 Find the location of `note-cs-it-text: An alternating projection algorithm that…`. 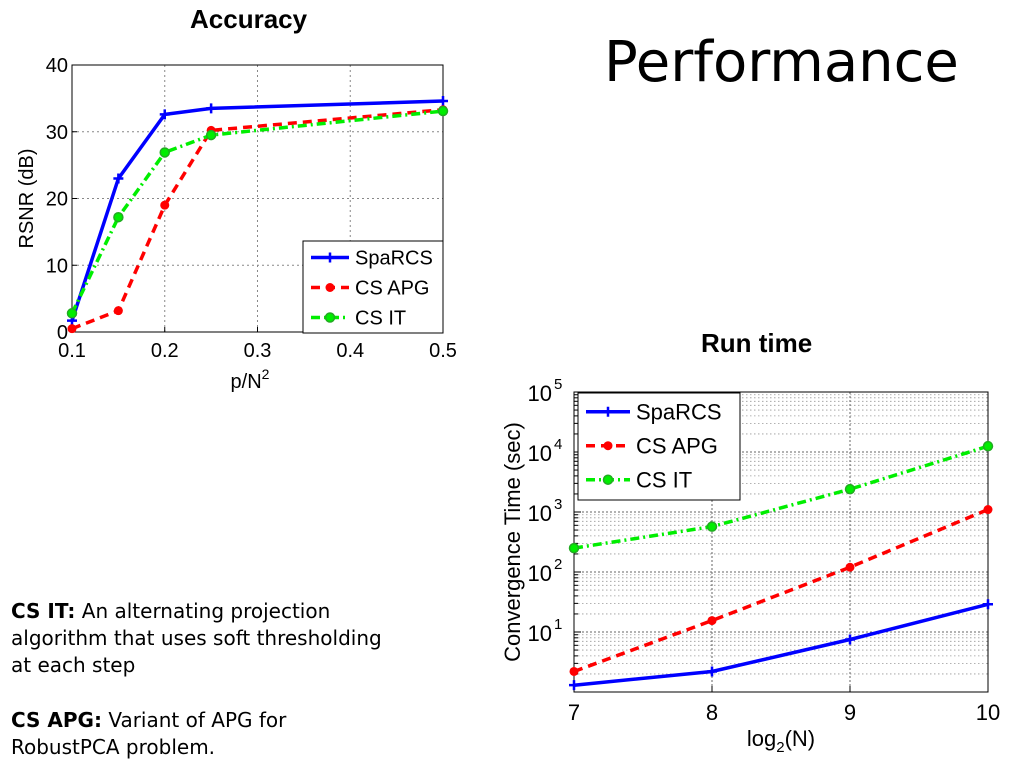

note-cs-it-text: An alternating projection algorithm that… is located at coordinates (196, 638).